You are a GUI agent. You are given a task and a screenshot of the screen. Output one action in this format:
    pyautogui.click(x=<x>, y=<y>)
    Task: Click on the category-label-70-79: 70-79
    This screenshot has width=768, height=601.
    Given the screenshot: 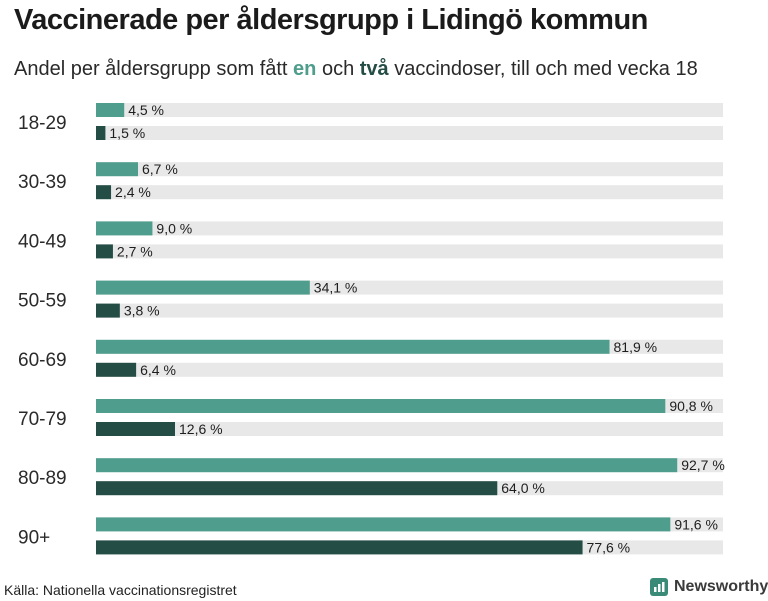 What is the action you would take?
    pyautogui.click(x=42, y=419)
    